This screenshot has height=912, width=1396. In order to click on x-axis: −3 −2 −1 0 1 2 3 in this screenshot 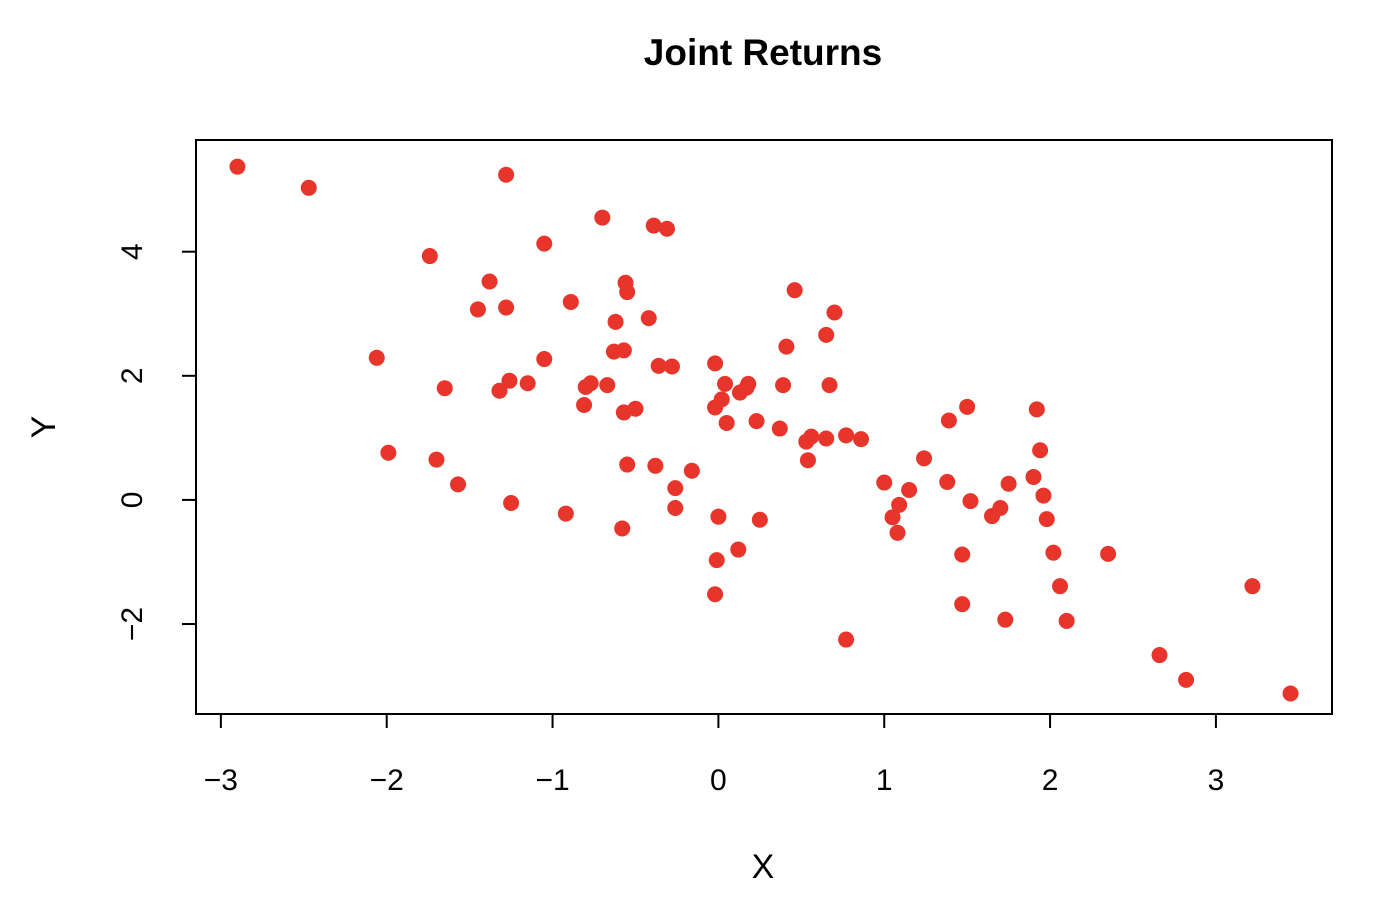, I will do `click(714, 755)`.